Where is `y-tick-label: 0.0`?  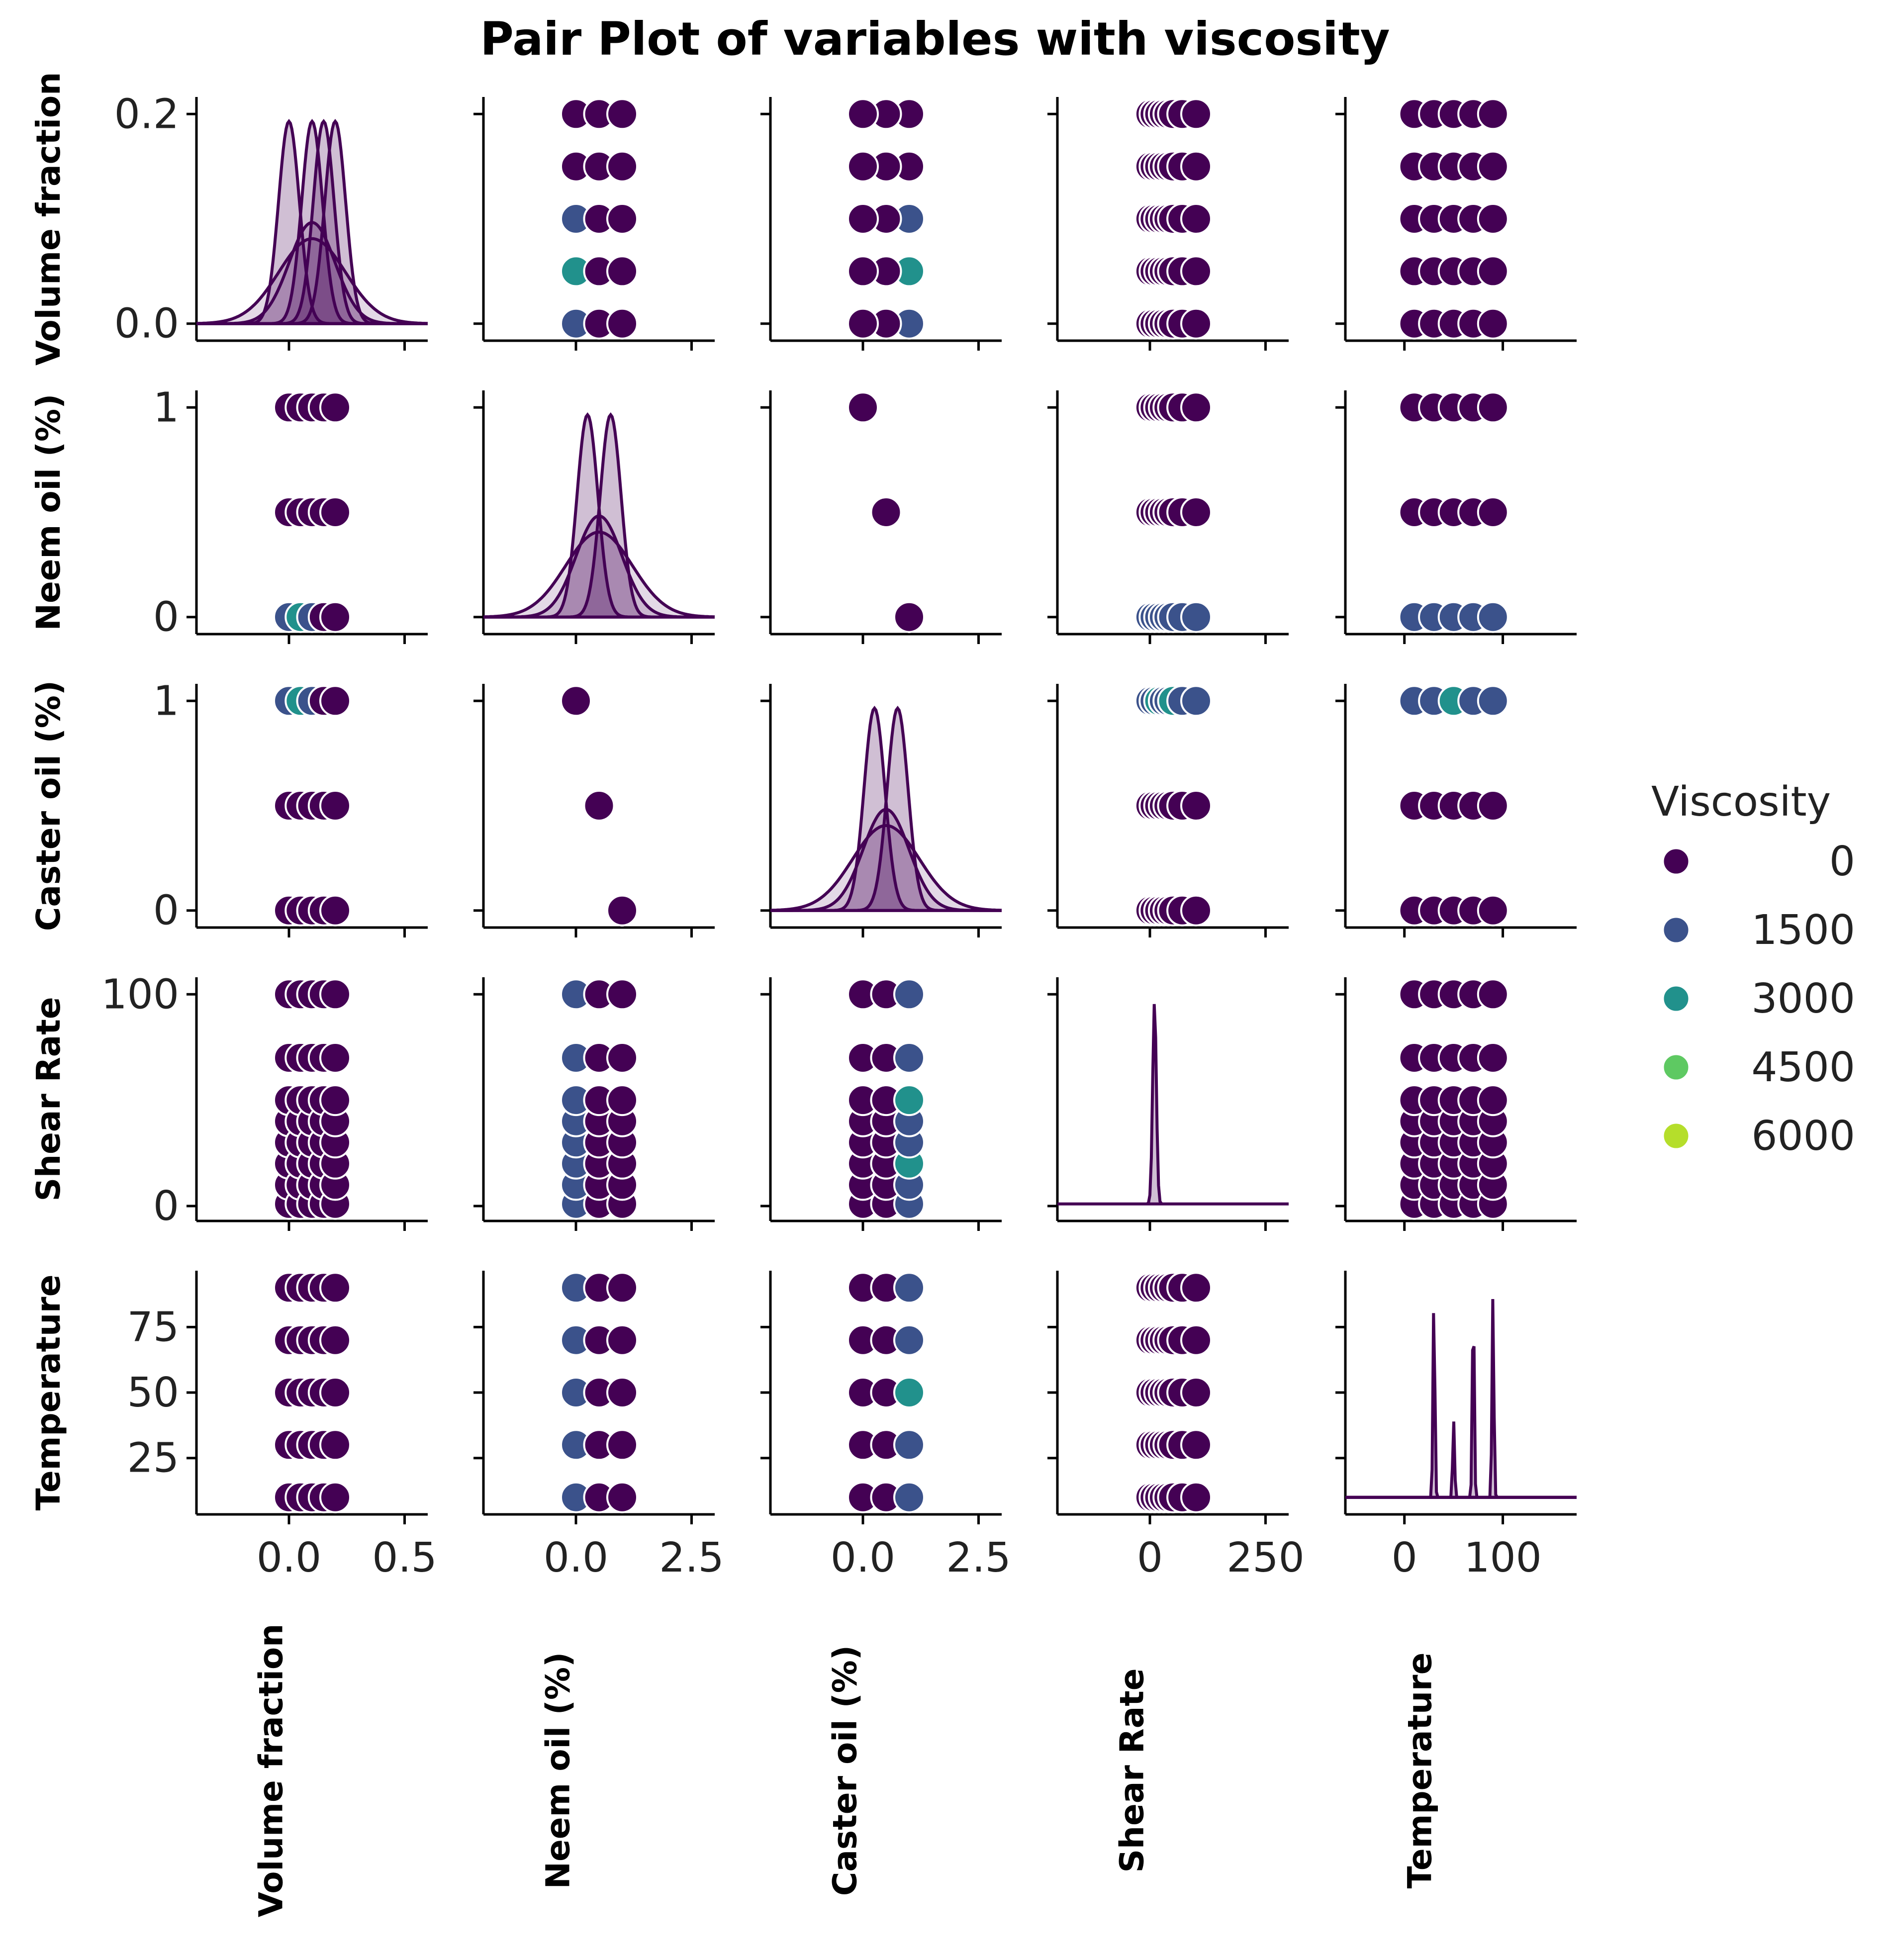
y-tick-label: 0.0 is located at coordinates (146, 324).